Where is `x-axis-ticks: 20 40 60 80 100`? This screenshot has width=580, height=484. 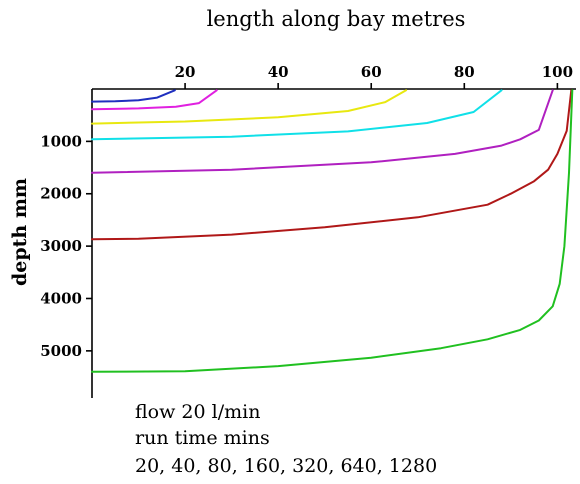 x-axis-ticks: 20 40 60 80 100 is located at coordinates (374, 76).